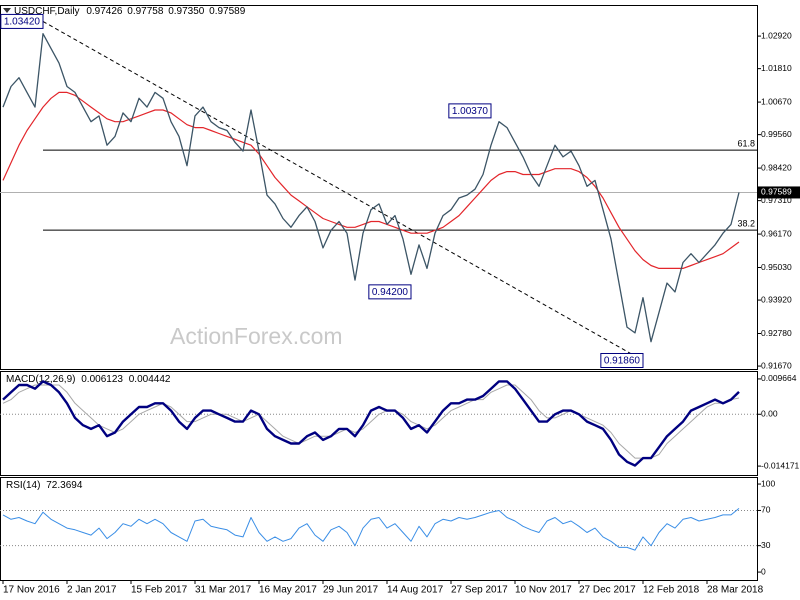  Describe the element at coordinates (776, 233) in the screenshot. I see `y-tick-label: 0.96170` at that location.